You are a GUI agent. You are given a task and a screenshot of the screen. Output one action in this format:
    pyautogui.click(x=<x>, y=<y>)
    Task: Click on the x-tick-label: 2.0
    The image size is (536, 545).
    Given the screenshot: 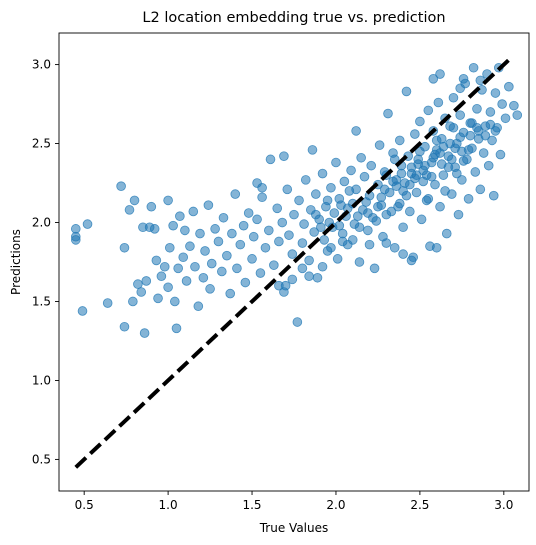 What is the action you would take?
    pyautogui.click(x=335, y=505)
    